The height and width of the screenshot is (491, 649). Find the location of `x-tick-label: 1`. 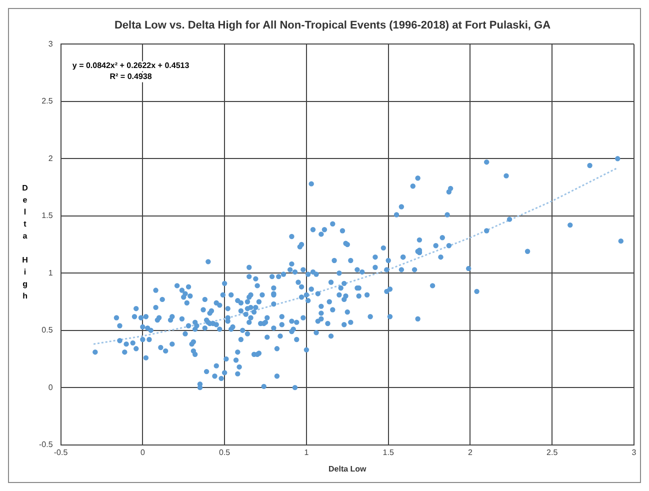

x-tick-label: 1 is located at coordinates (307, 452).